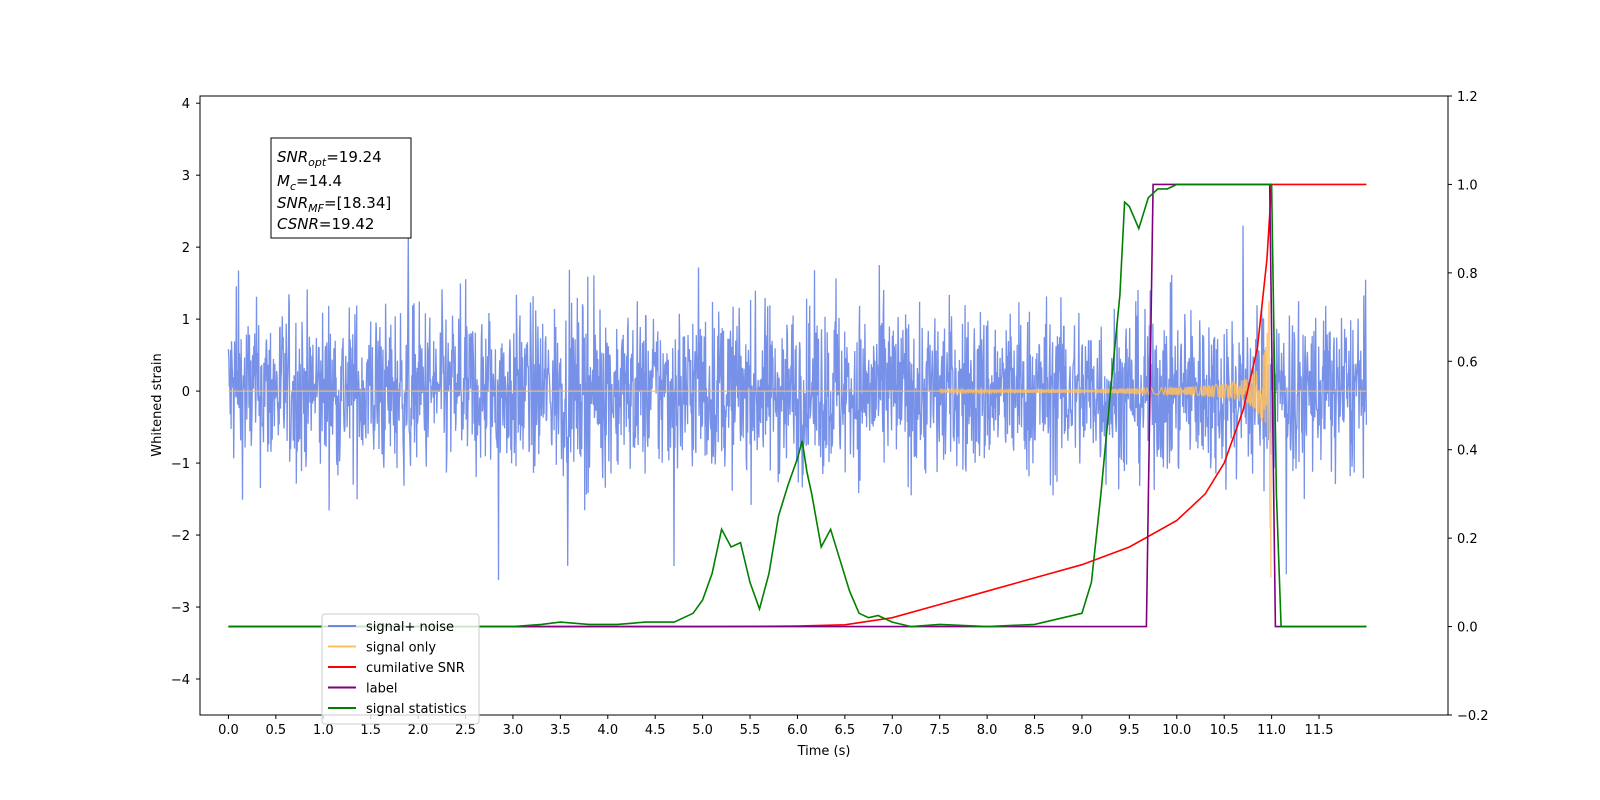 Image resolution: width=1600 pixels, height=800 pixels. I want to click on y2-tick-label: 1.2, so click(1467, 97).